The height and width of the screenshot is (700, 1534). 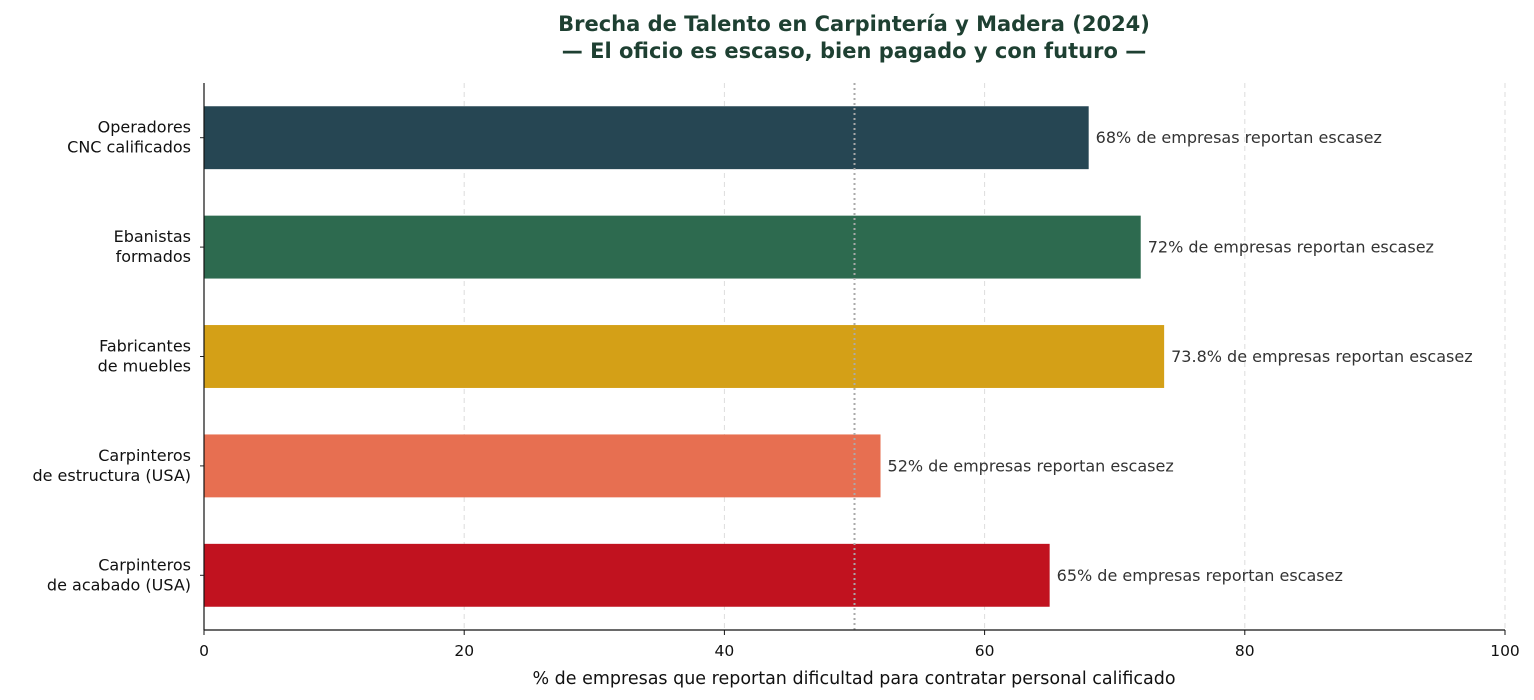 What do you see at coordinates (464, 651) in the screenshot?
I see `x-tick-label-1: 20` at bounding box center [464, 651].